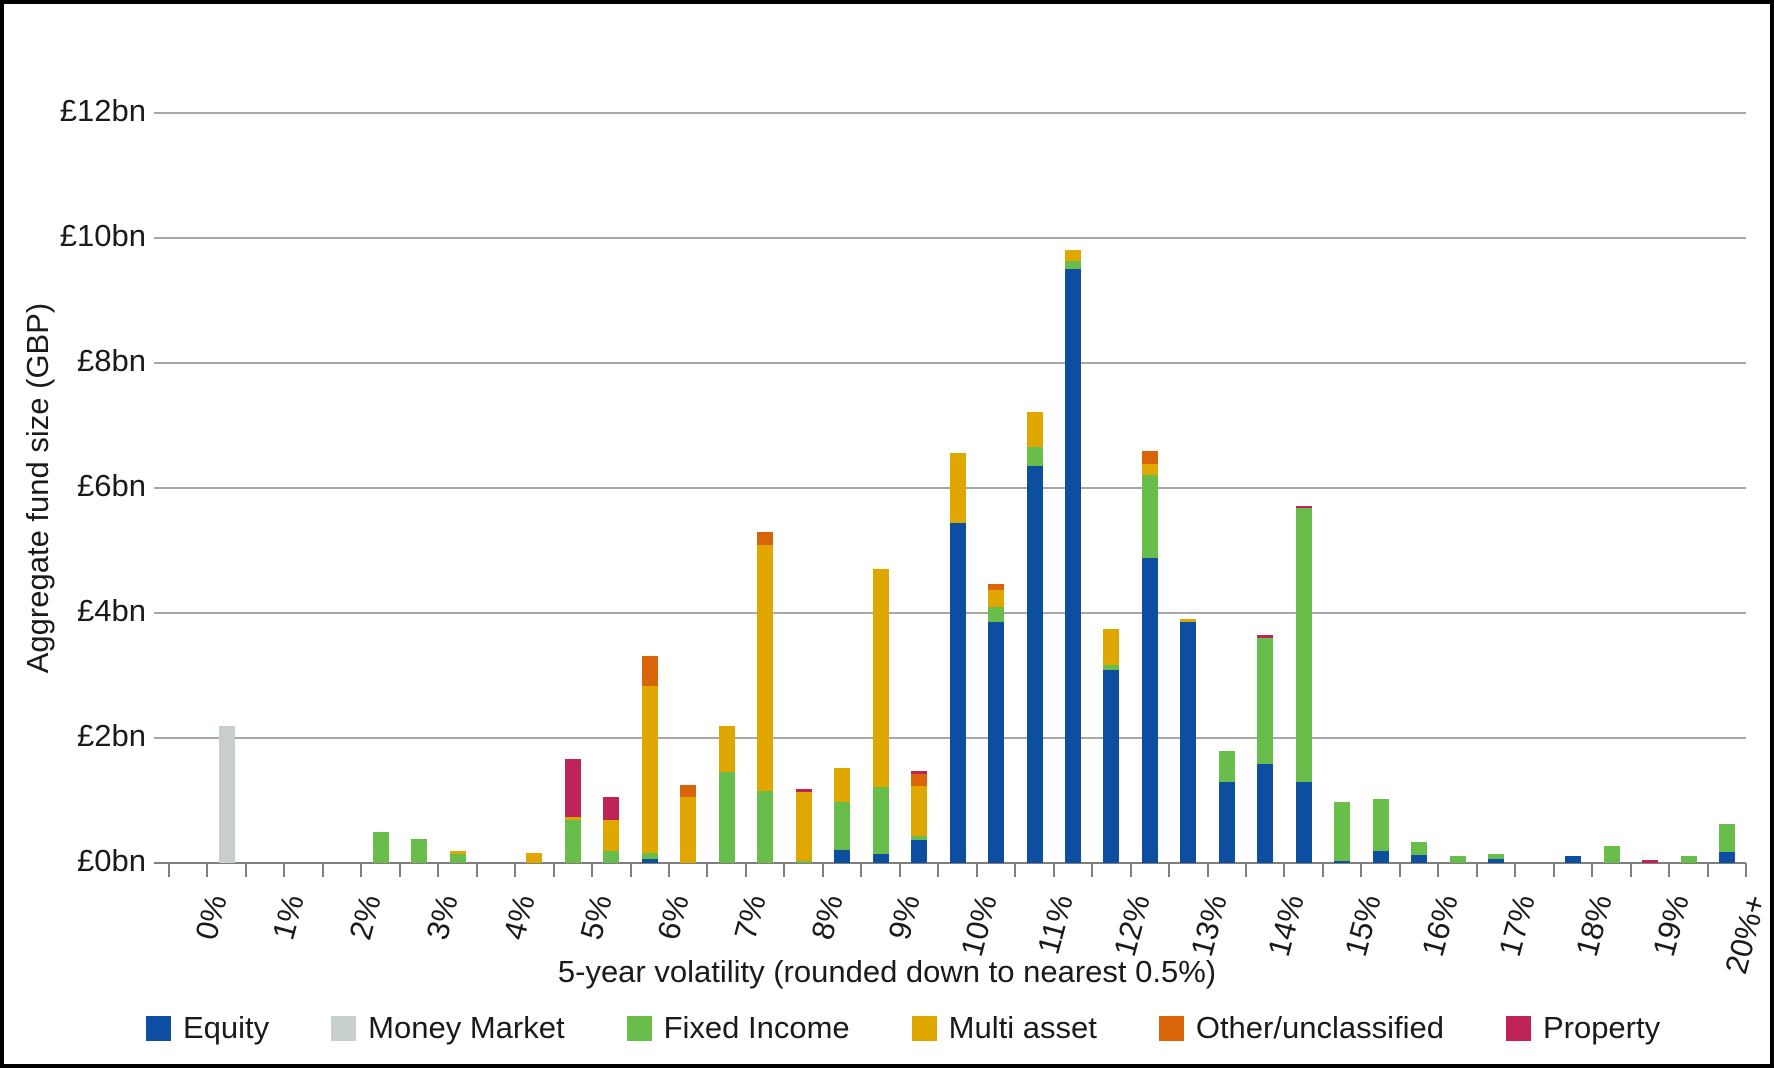  What do you see at coordinates (519, 917) in the screenshot?
I see `x-tick-label-4pct: 4%` at bounding box center [519, 917].